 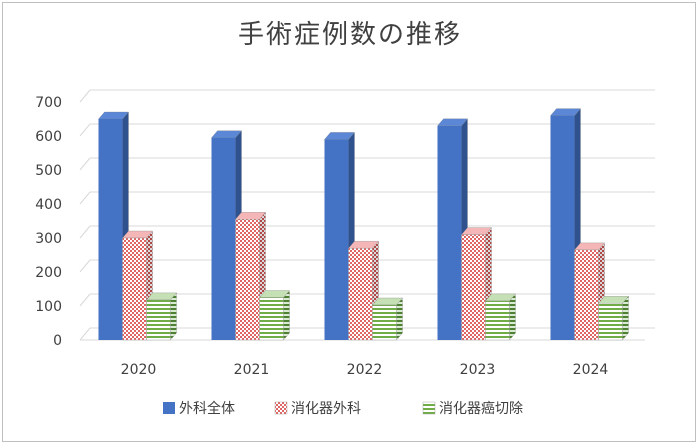 What do you see at coordinates (48, 171) in the screenshot?
I see `y-tick-label: 500` at bounding box center [48, 171].